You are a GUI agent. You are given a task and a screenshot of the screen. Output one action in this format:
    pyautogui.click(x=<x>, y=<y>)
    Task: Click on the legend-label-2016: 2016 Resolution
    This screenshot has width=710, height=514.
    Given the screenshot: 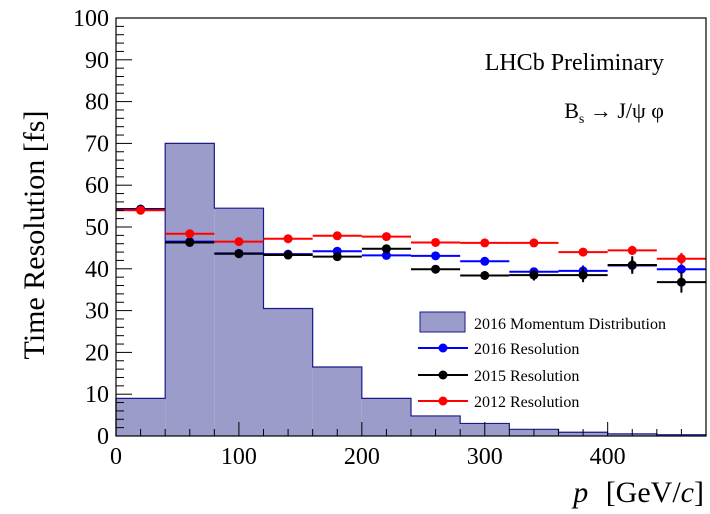 What is the action you would take?
    pyautogui.click(x=526, y=349)
    